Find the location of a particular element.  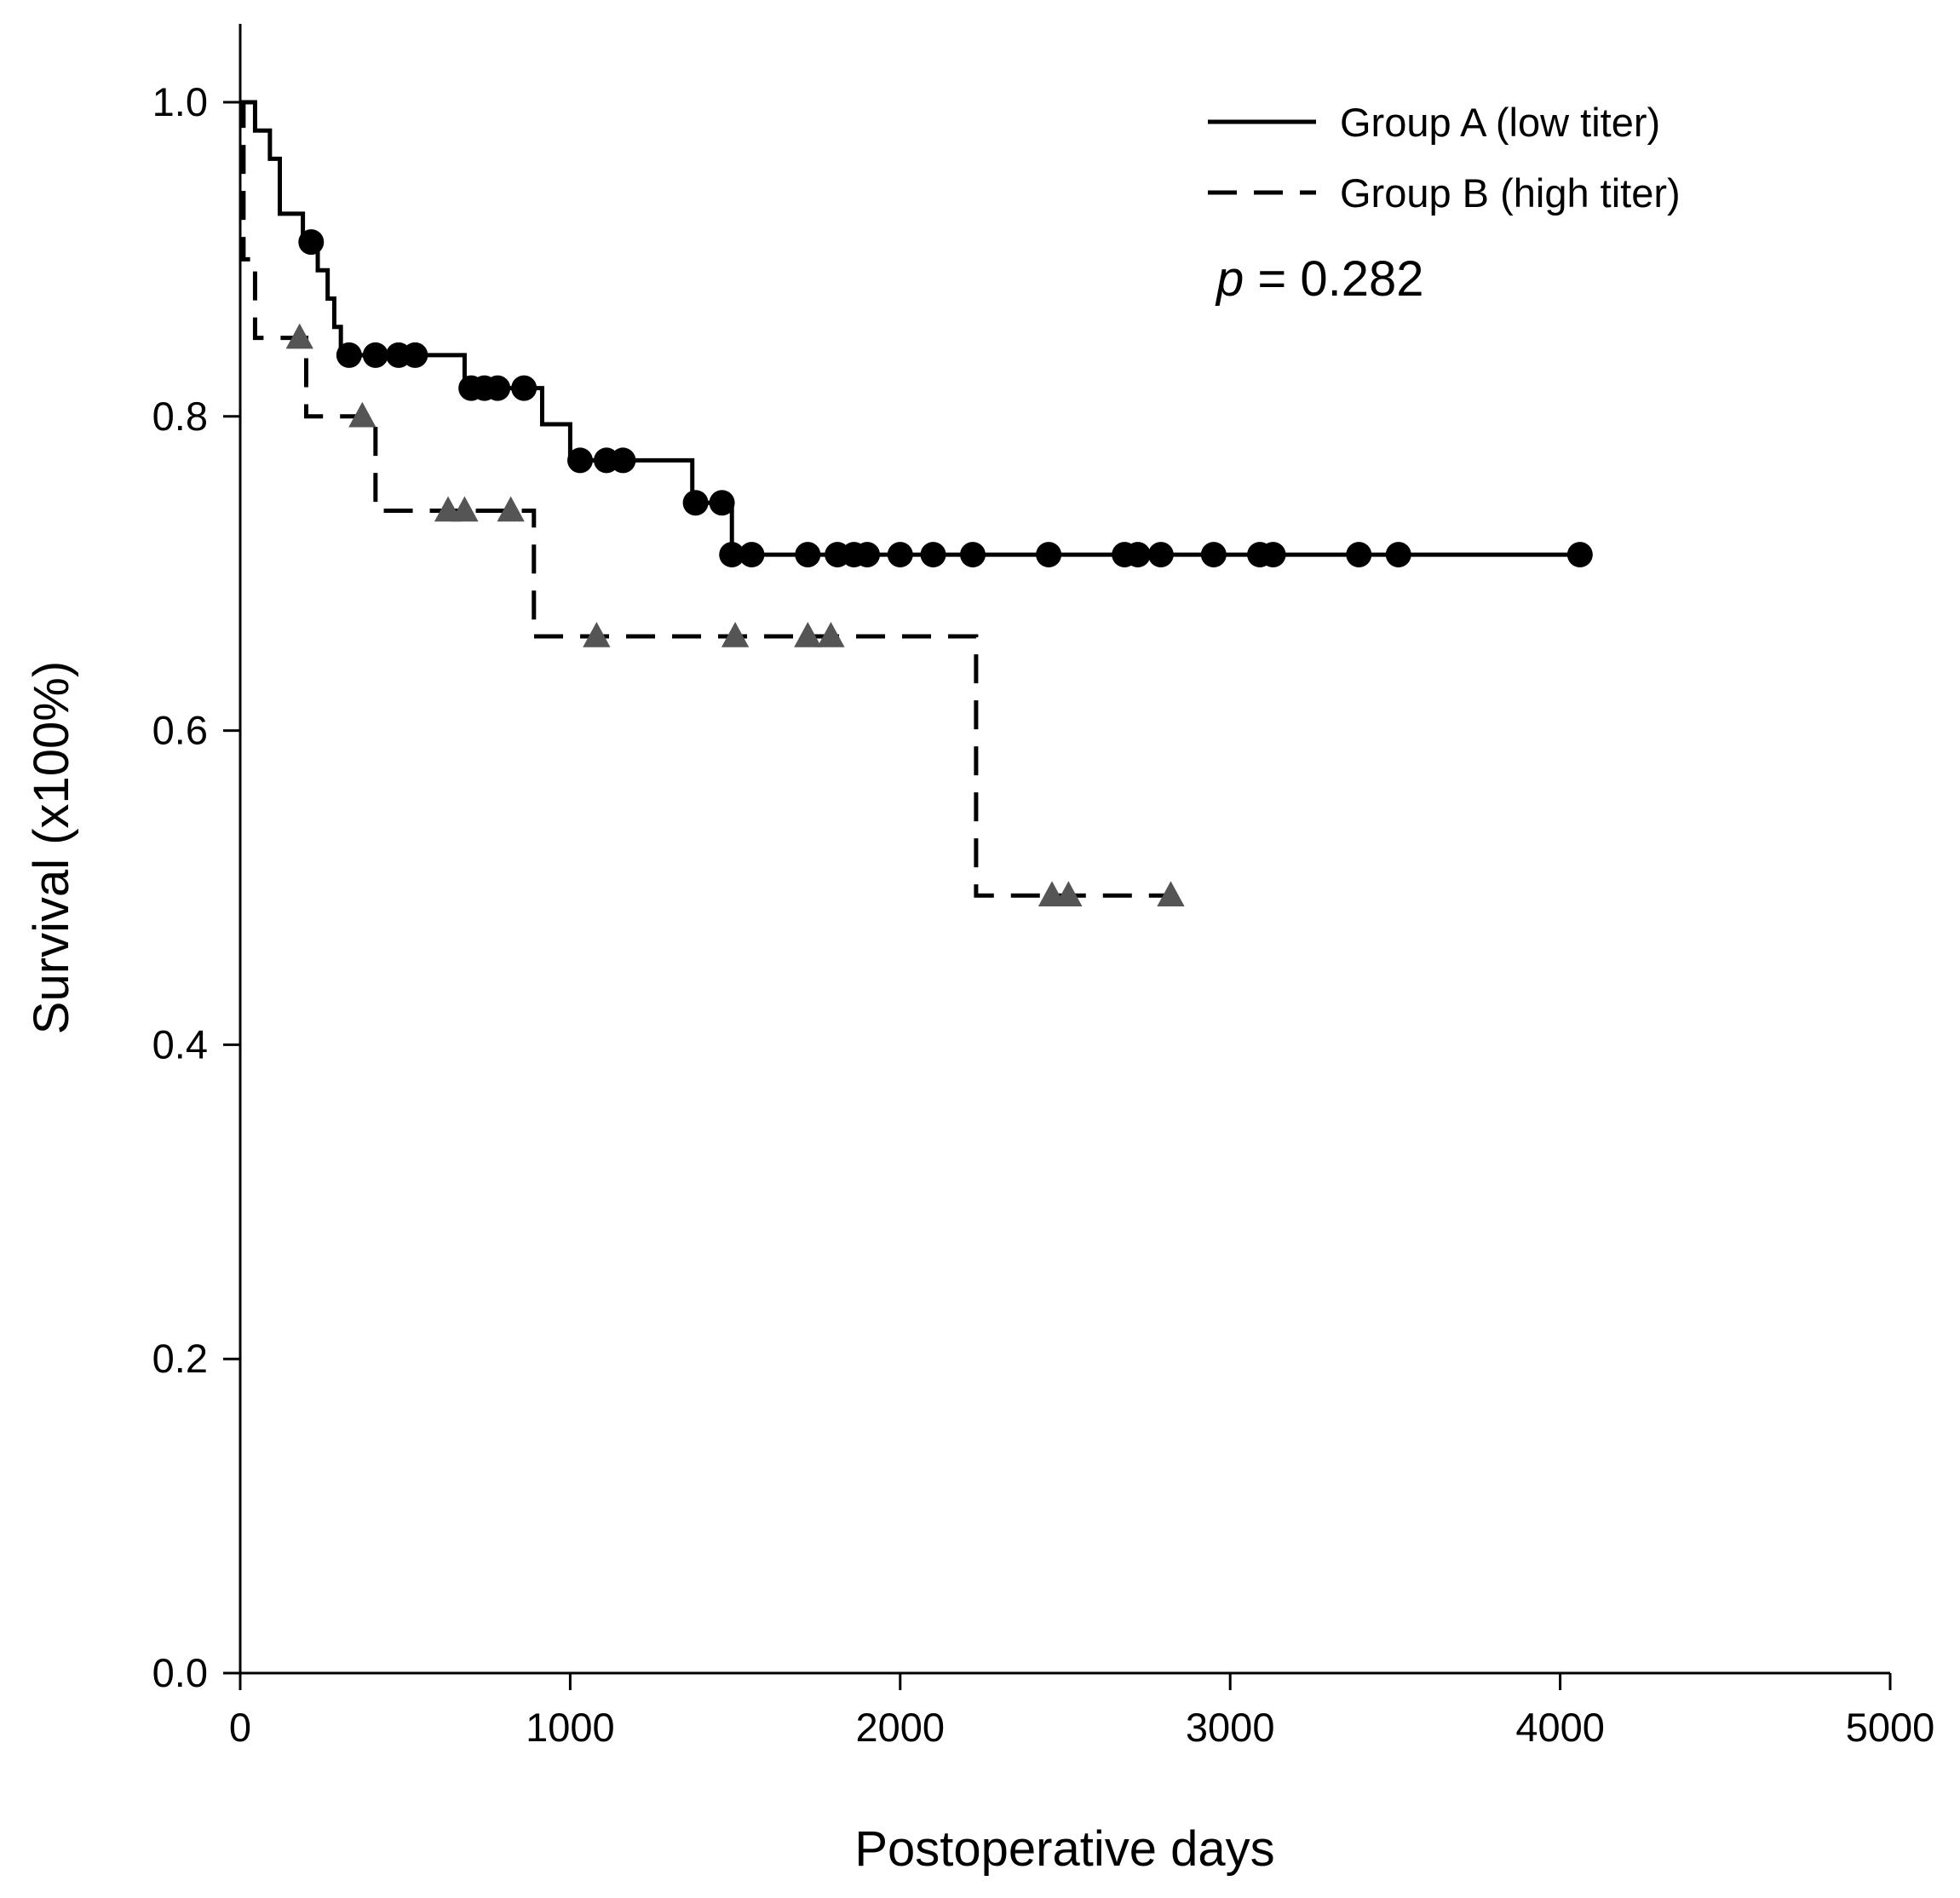

p-value-text: = 0.282 is located at coordinates (1333, 279).